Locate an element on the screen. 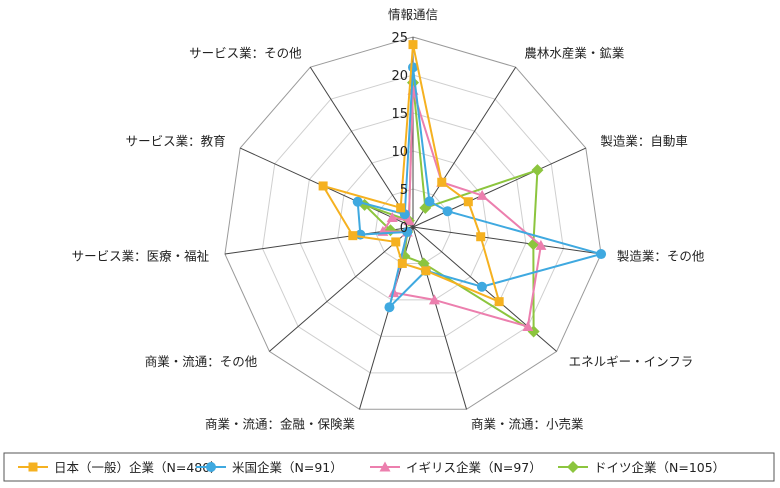 This screenshot has height=488, width=780. category-label: 商業・流通：金融・保険業 is located at coordinates (280, 424).